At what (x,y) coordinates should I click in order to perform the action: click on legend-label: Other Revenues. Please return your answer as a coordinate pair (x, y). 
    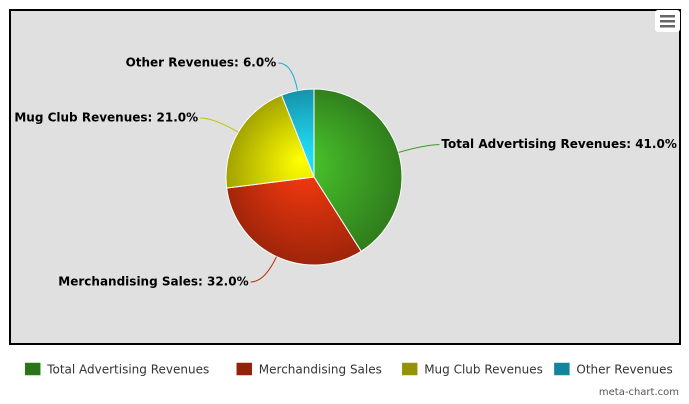
    Looking at the image, I should click on (624, 370).